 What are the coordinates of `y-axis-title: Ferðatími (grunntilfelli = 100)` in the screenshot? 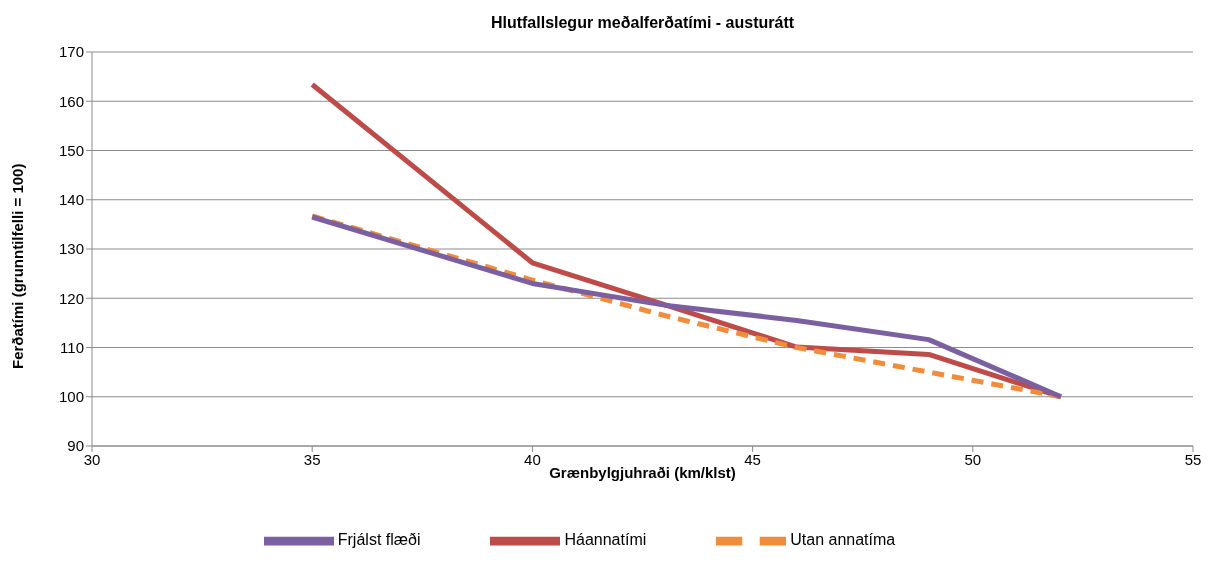 It's located at (18, 266).